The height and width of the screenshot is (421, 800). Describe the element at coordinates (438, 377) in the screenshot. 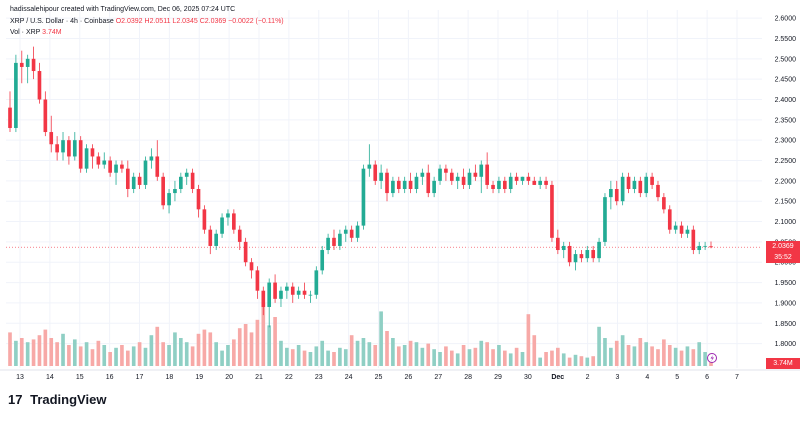

I see `time-tick-label: 27` at that location.